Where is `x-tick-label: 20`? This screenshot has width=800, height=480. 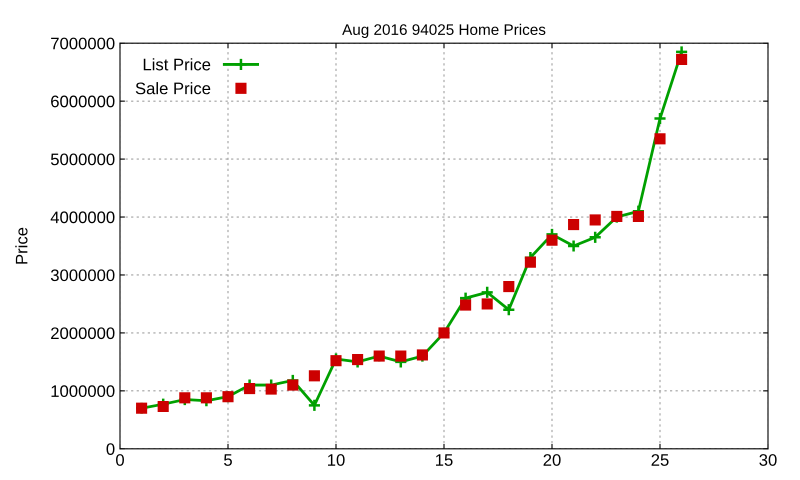
x-tick-label: 20 is located at coordinates (552, 460).